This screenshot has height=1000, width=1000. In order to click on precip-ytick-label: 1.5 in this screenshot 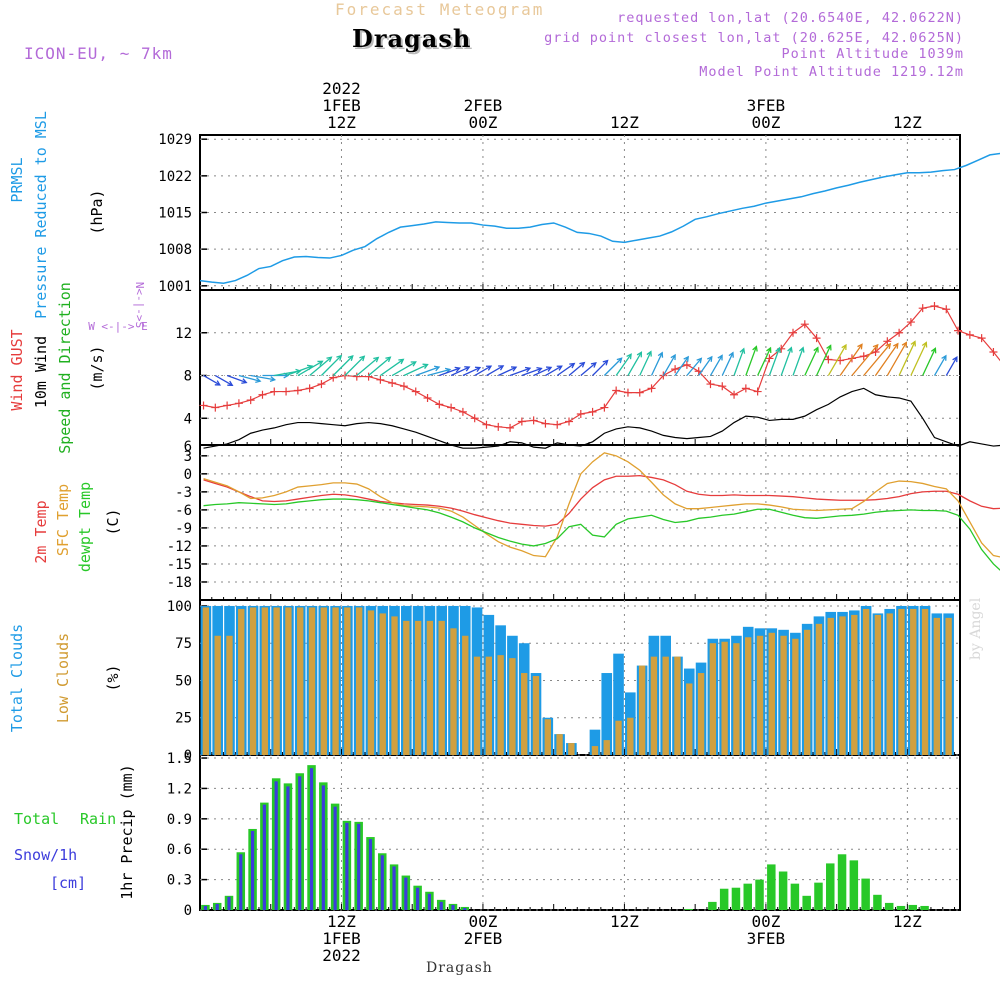, I will do `click(179, 759)`.